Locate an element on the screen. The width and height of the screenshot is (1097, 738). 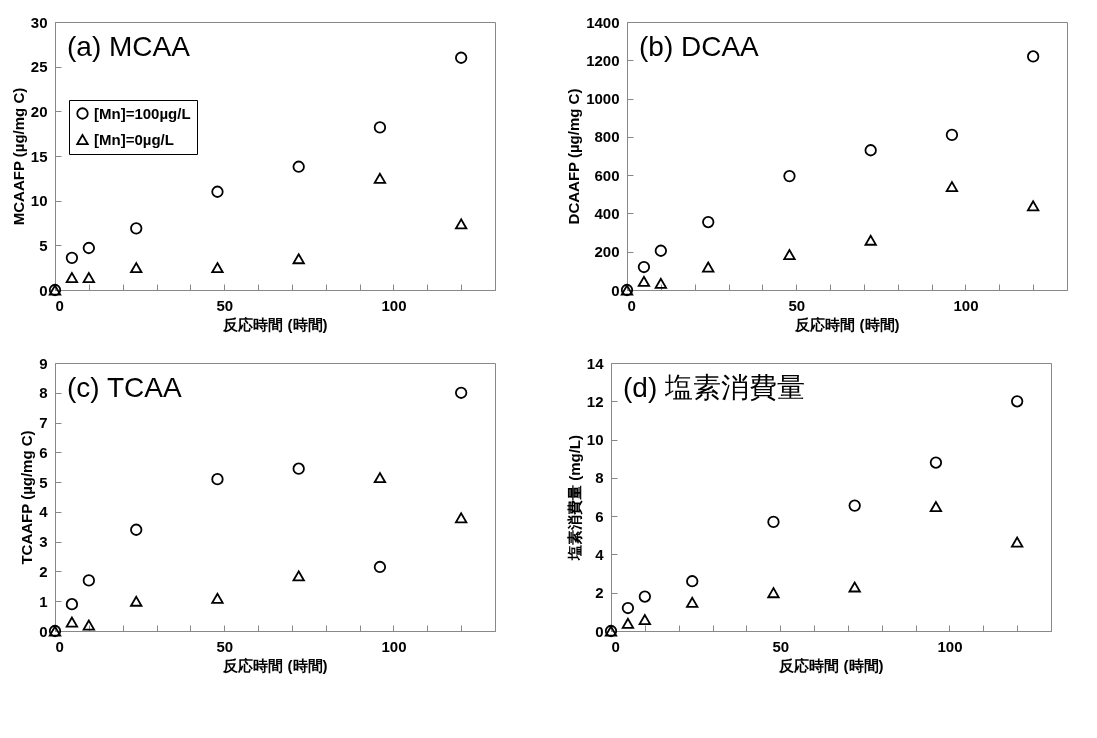
y-tick-label: 1 is located at coordinates (43, 601).